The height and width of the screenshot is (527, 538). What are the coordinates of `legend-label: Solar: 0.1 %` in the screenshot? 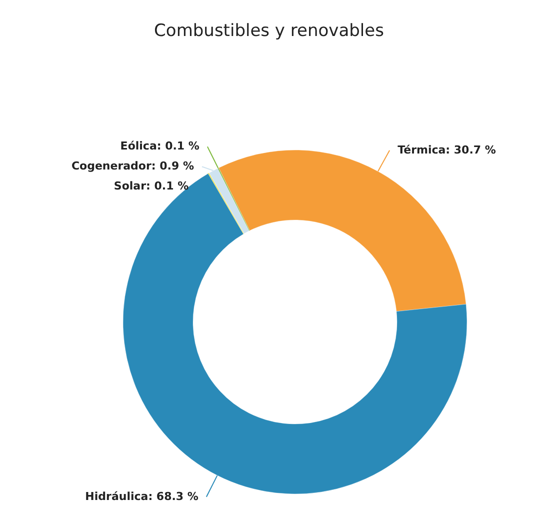 It's located at (151, 186).